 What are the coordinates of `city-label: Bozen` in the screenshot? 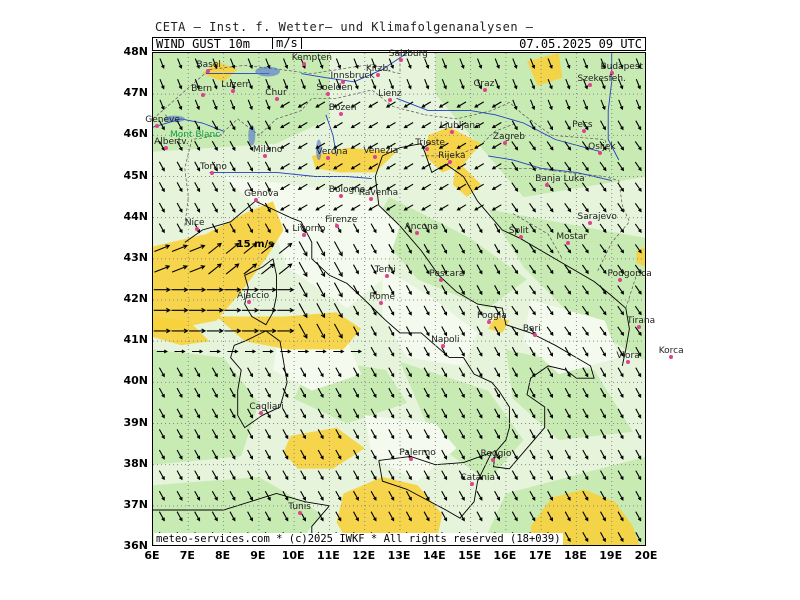 It's located at (342, 107).